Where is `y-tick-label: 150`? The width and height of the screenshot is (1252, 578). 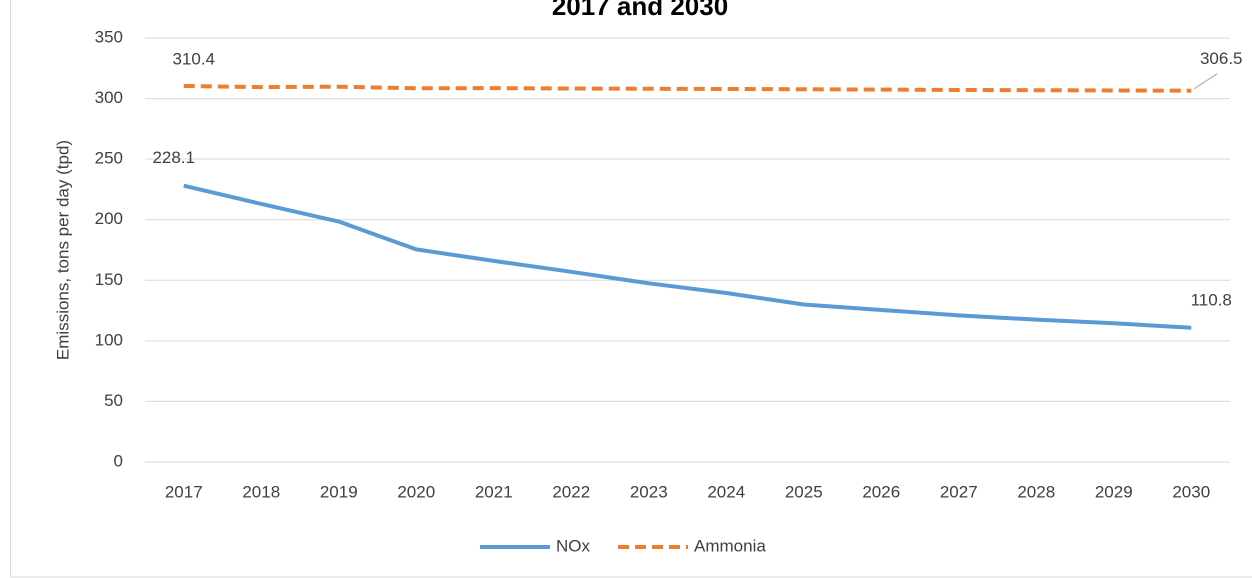 y-tick-label: 150 is located at coordinates (109, 279).